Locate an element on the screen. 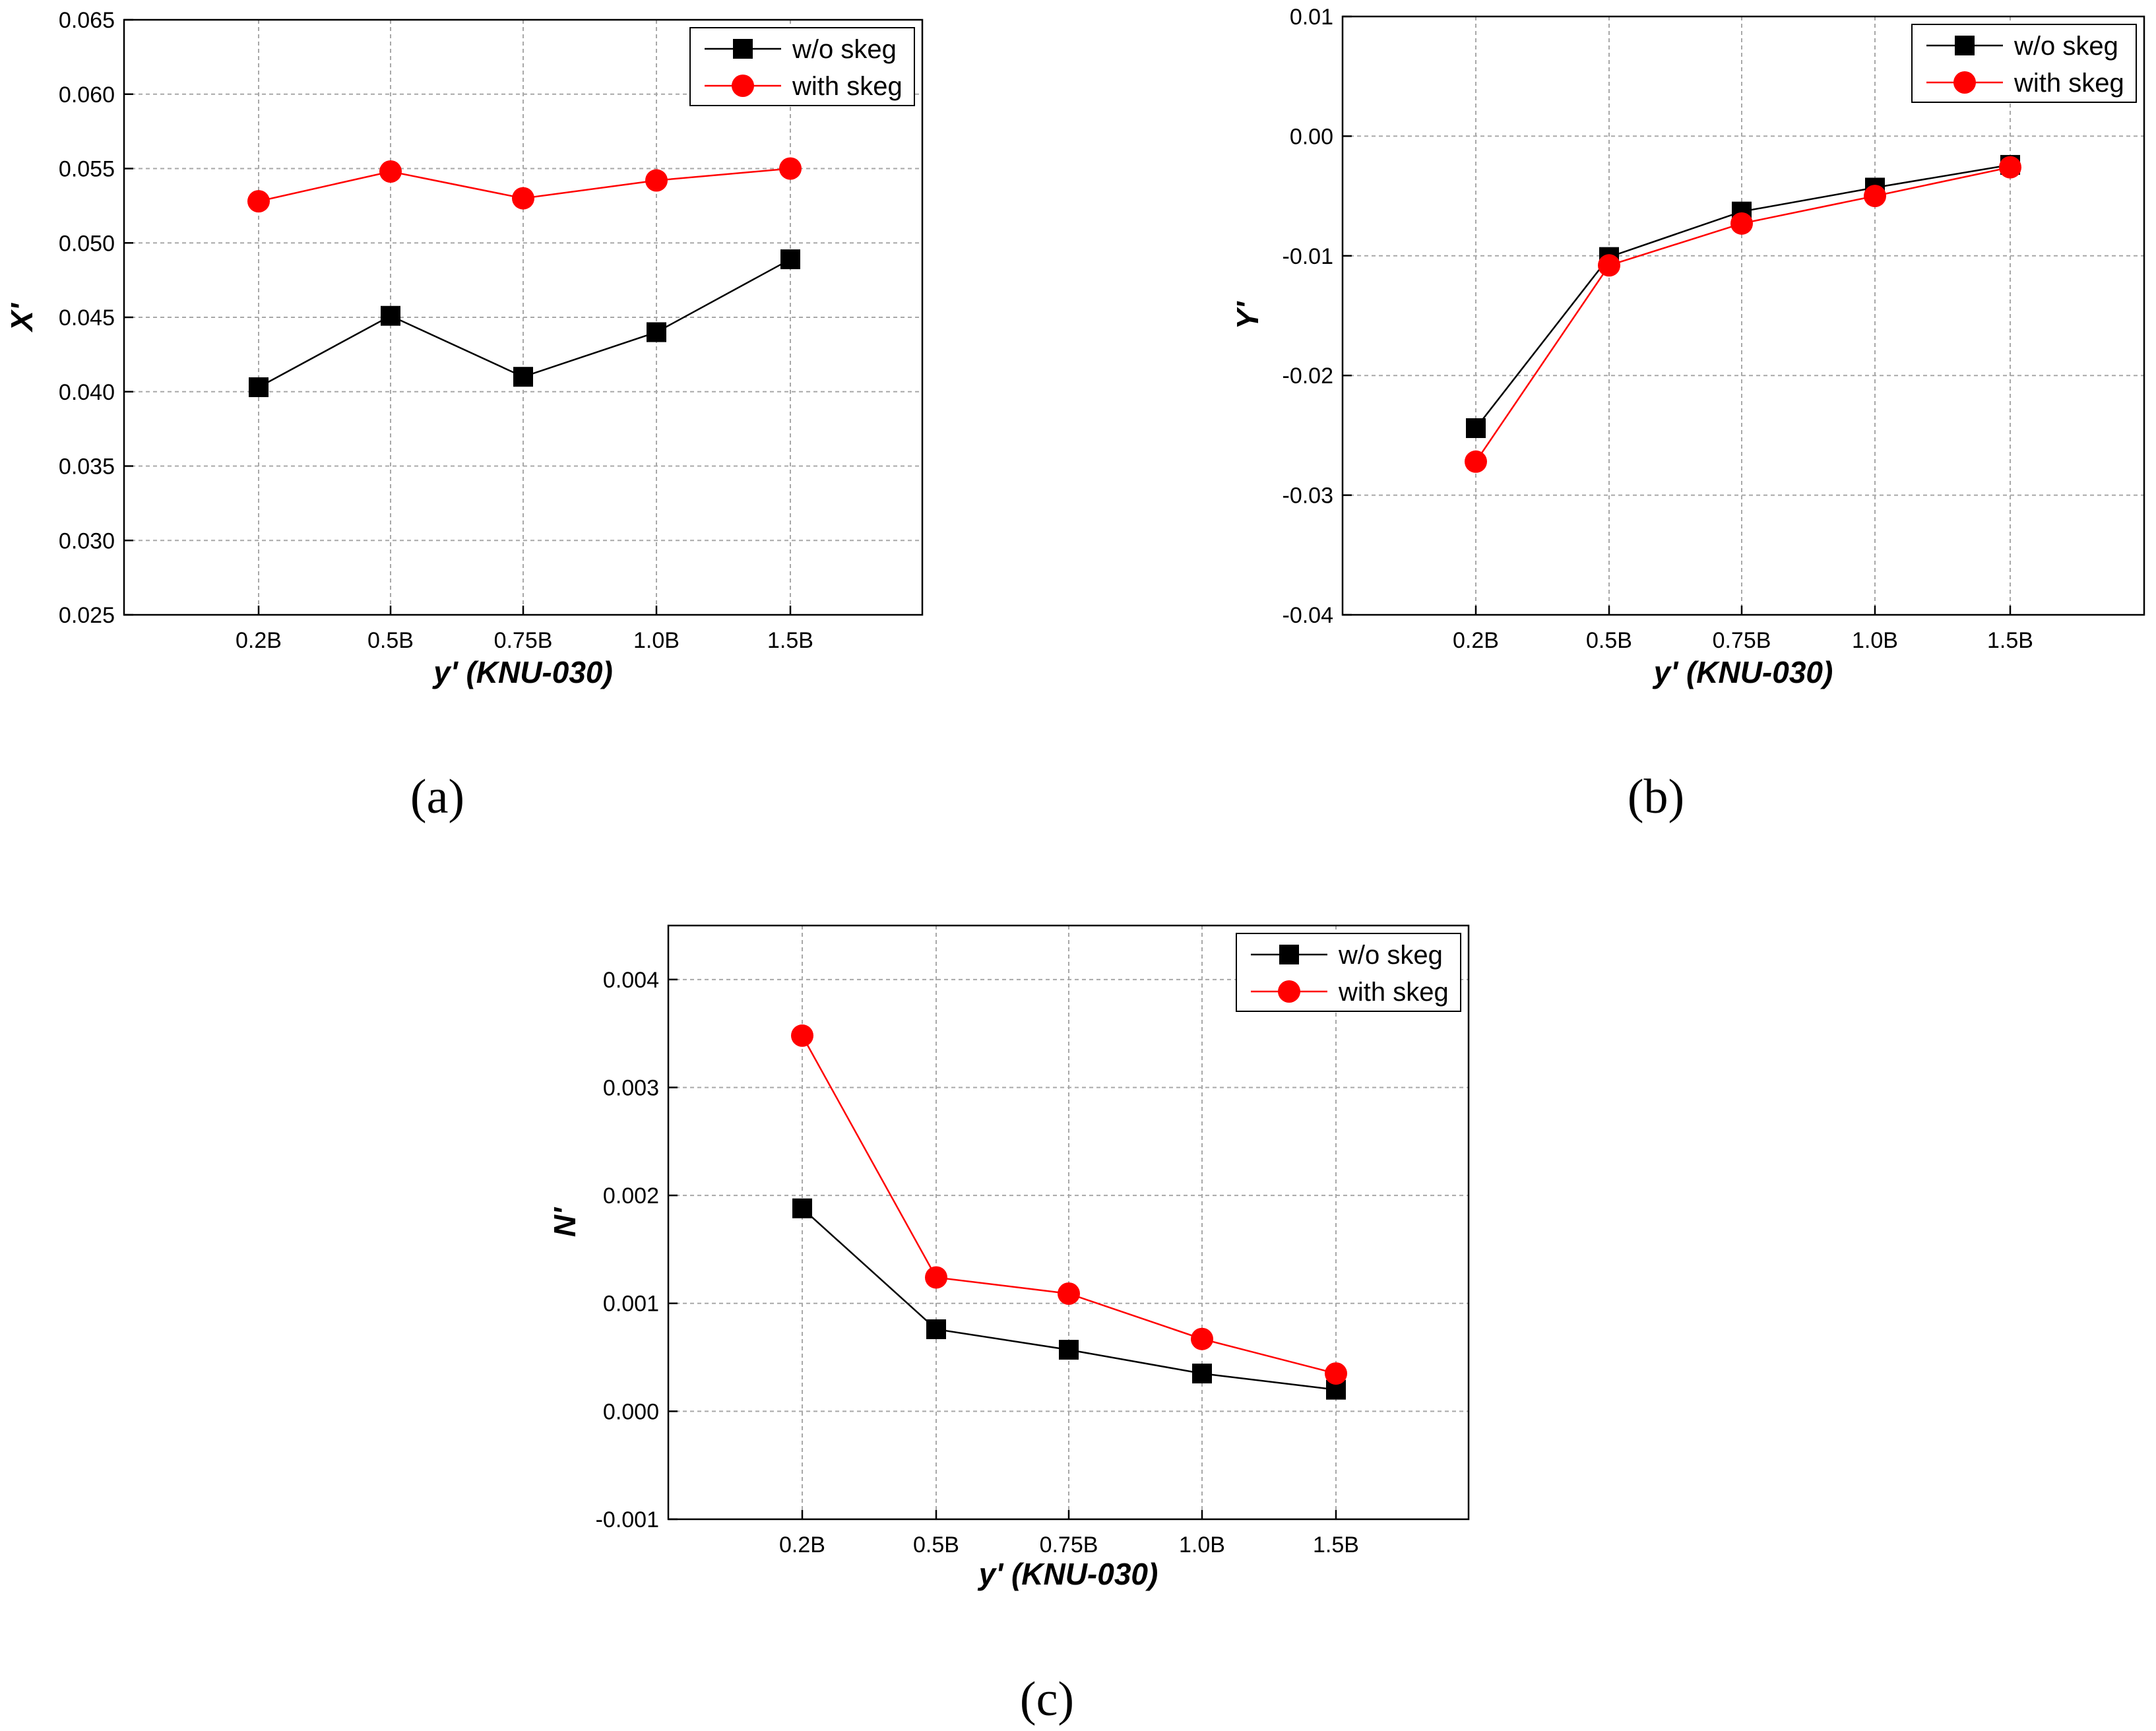 The image size is (2156, 1731). y-tick-label: -0.02 is located at coordinates (1308, 376).